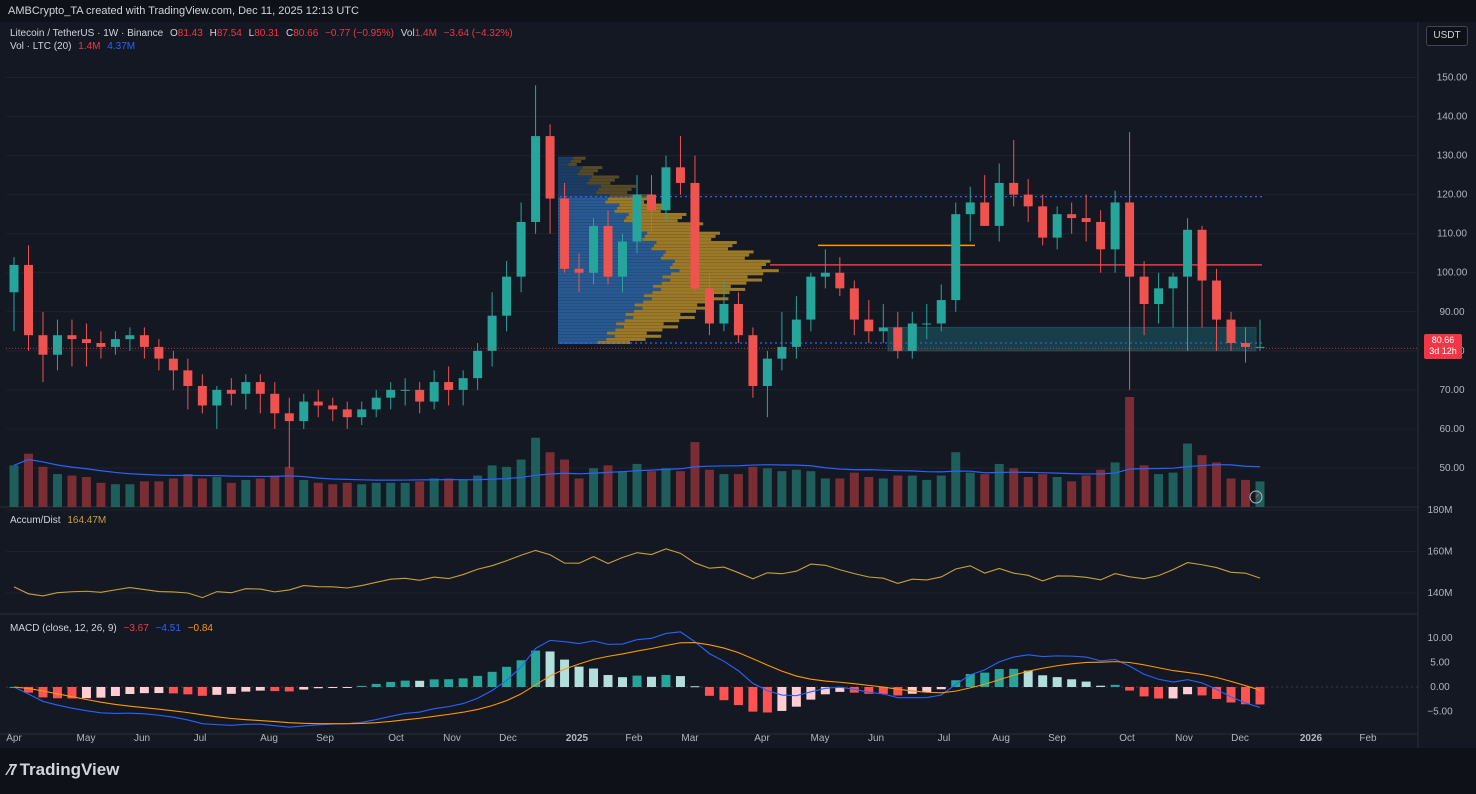 This screenshot has height=794, width=1476. What do you see at coordinates (1452, 117) in the screenshot?
I see `price-tick-label: 140.00` at bounding box center [1452, 117].